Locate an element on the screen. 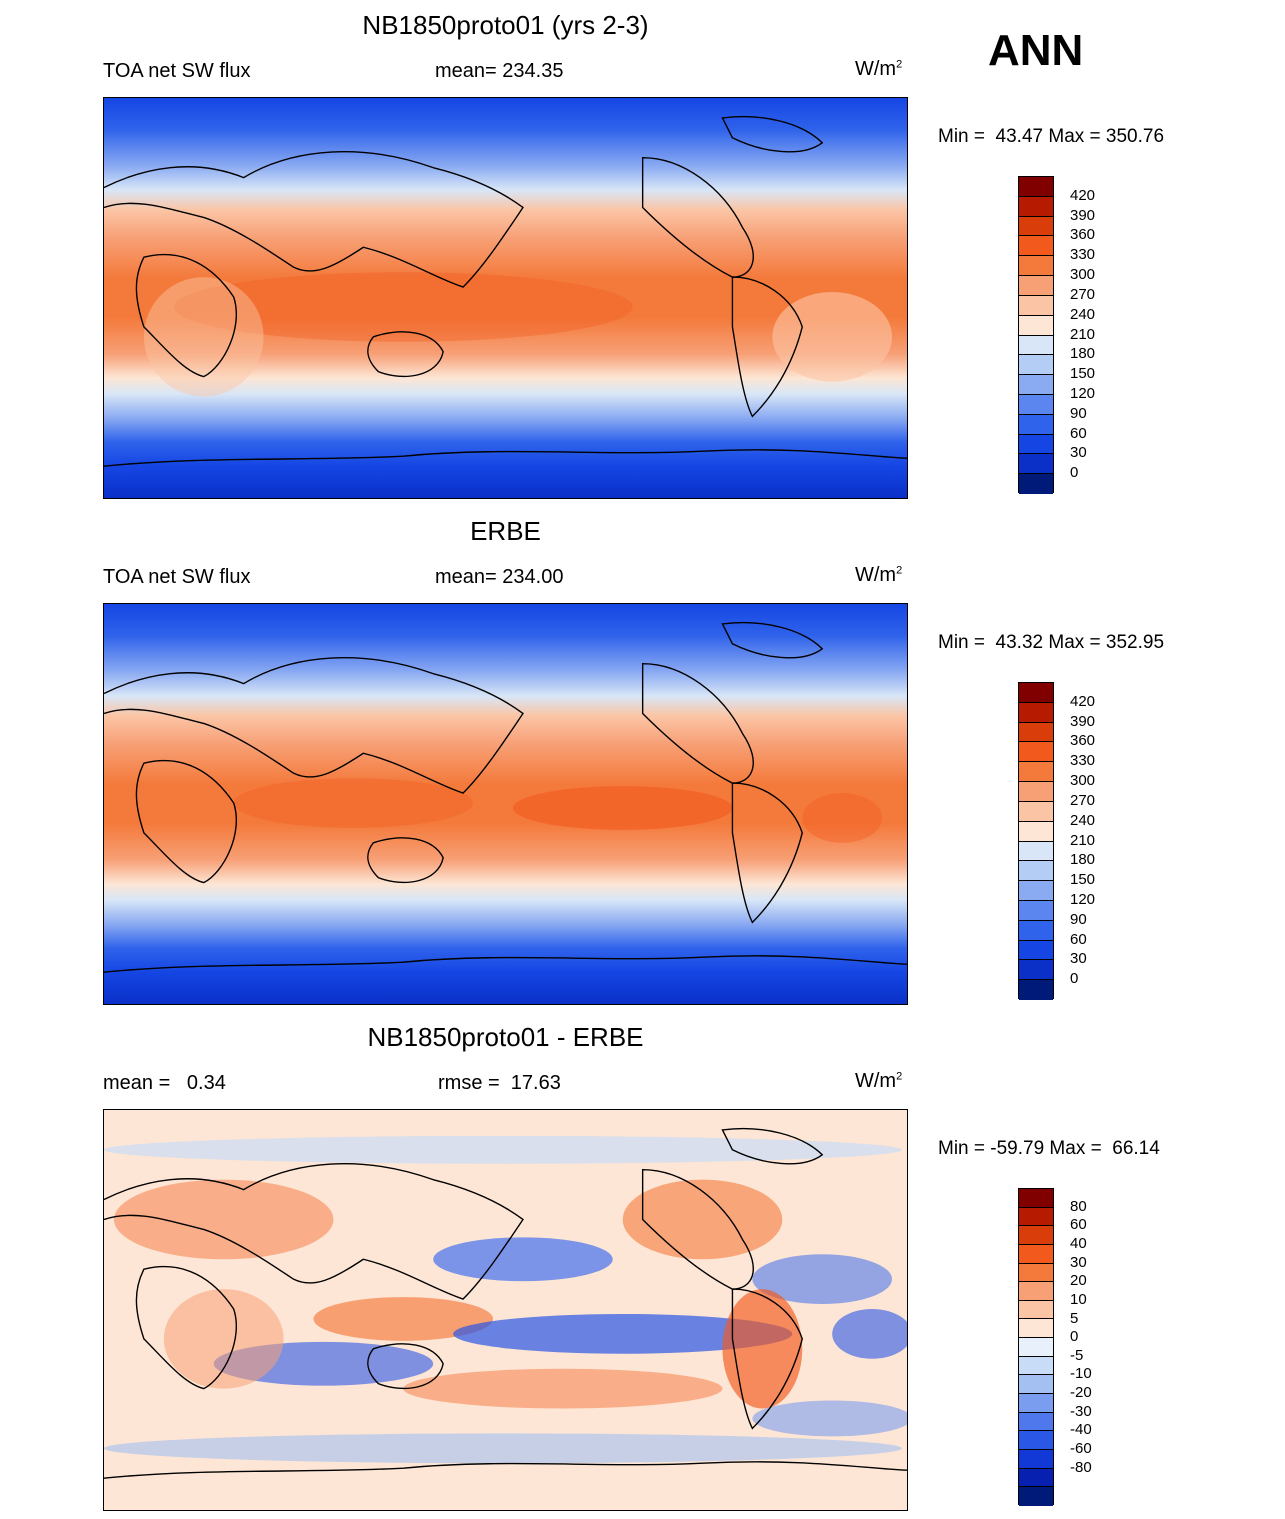  panel-1-units: W/m2 is located at coordinates (879, 69).